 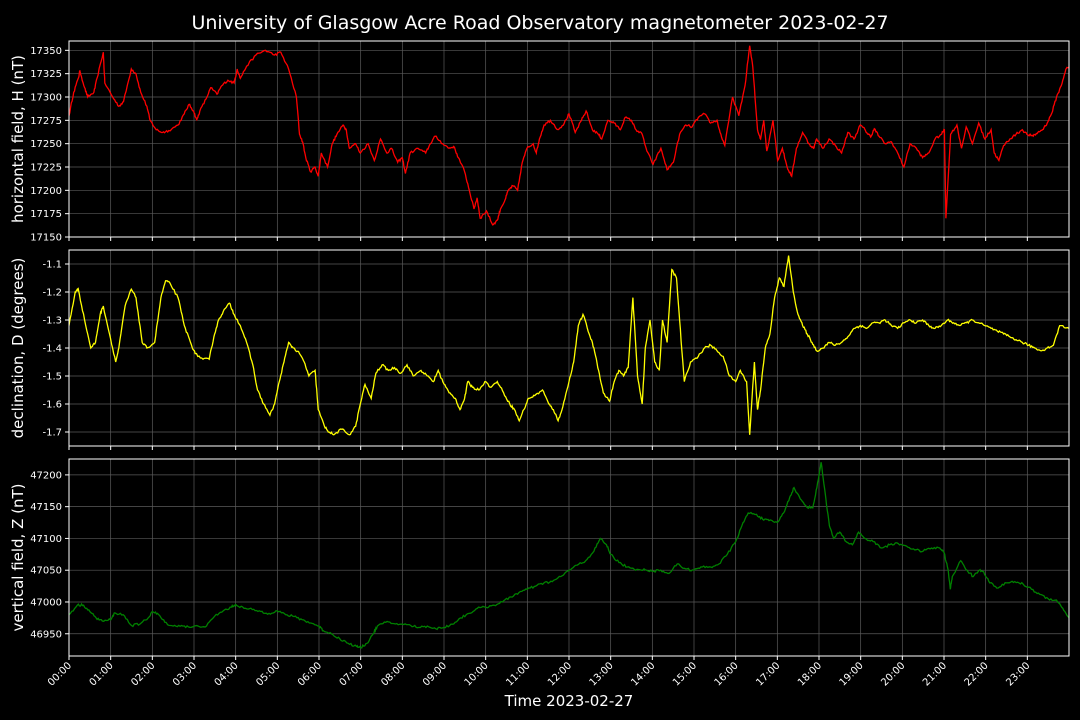 What do you see at coordinates (52, 293) in the screenshot?
I see `y-tick-label: -1.2` at bounding box center [52, 293].